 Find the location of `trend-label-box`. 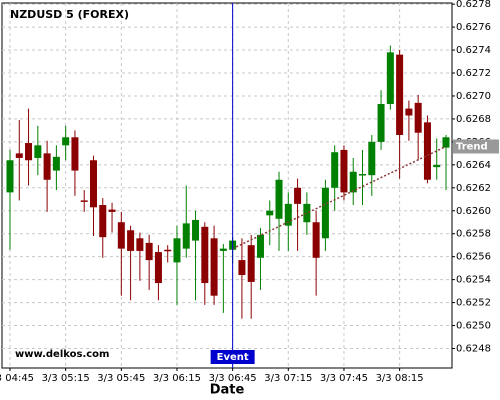

trend-label-box is located at coordinates (476, 146).